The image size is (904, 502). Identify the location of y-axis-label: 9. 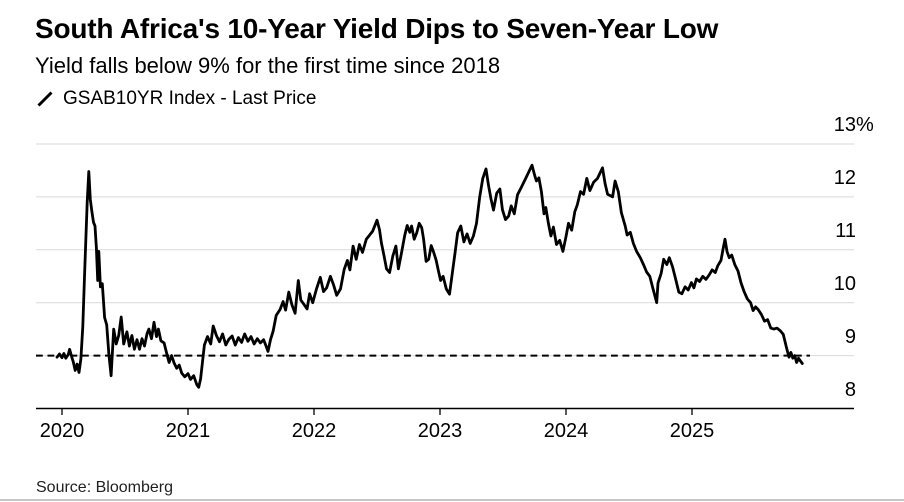
(850, 336).